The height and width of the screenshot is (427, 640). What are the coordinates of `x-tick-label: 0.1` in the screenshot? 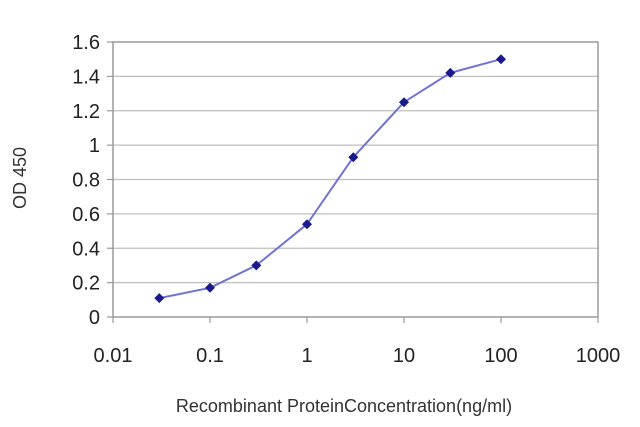 It's located at (210, 356).